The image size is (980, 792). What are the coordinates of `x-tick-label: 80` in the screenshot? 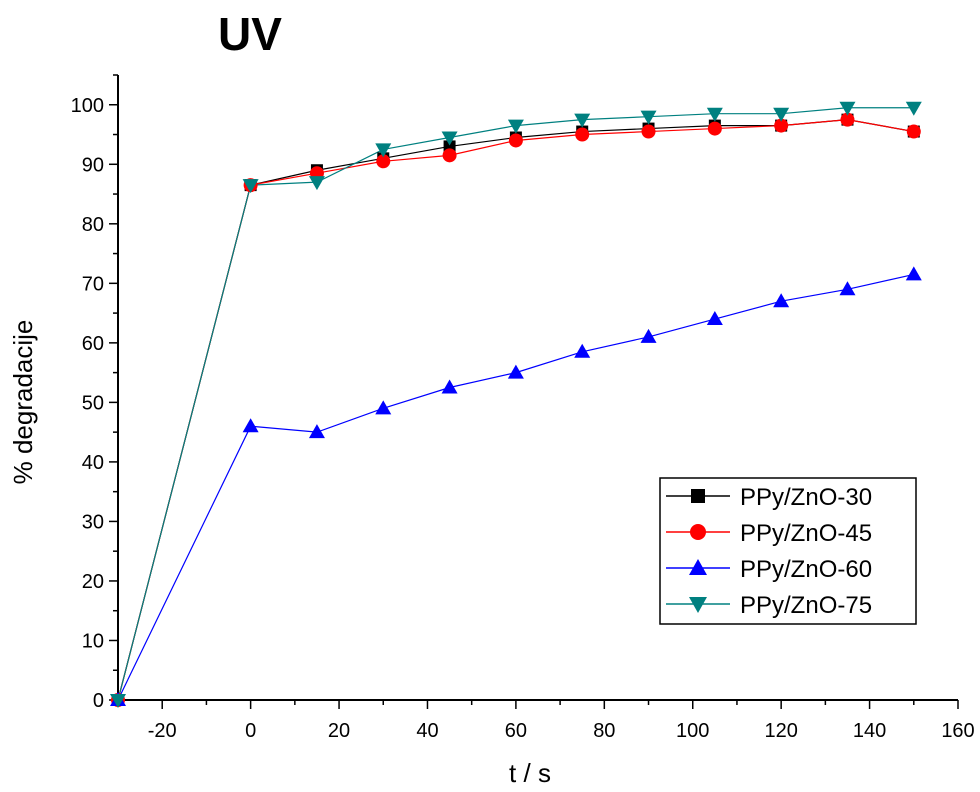 It's located at (604, 731).